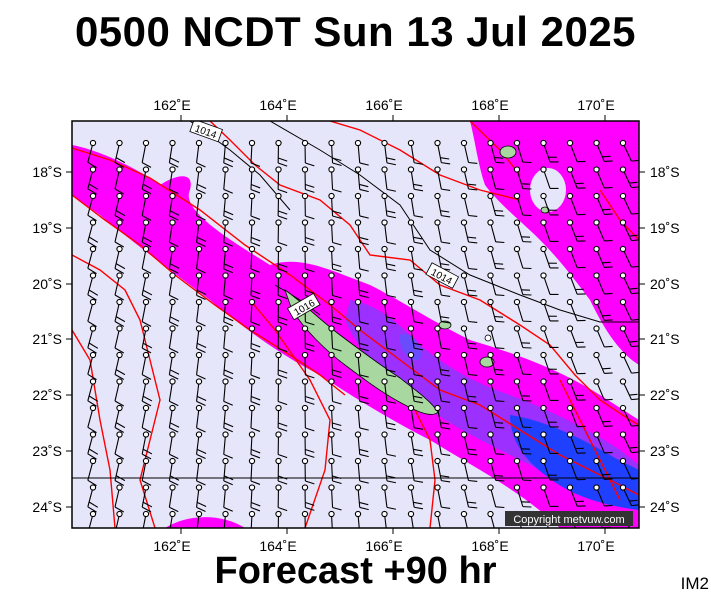  What do you see at coordinates (355, 31) in the screenshot?
I see `map-title: 0500 NCDT Sun 13 Jul 2025` at bounding box center [355, 31].